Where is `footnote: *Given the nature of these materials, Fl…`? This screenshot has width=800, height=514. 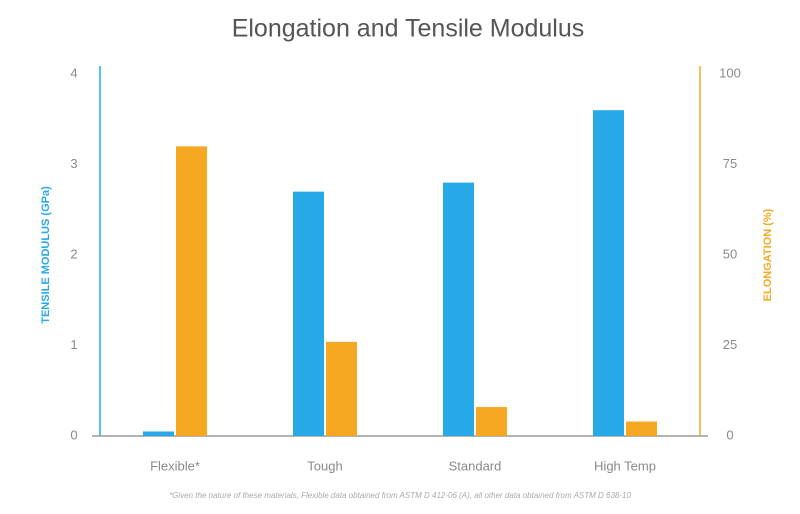
footnote: *Given the nature of these materials, Fl… is located at coordinates (400, 495).